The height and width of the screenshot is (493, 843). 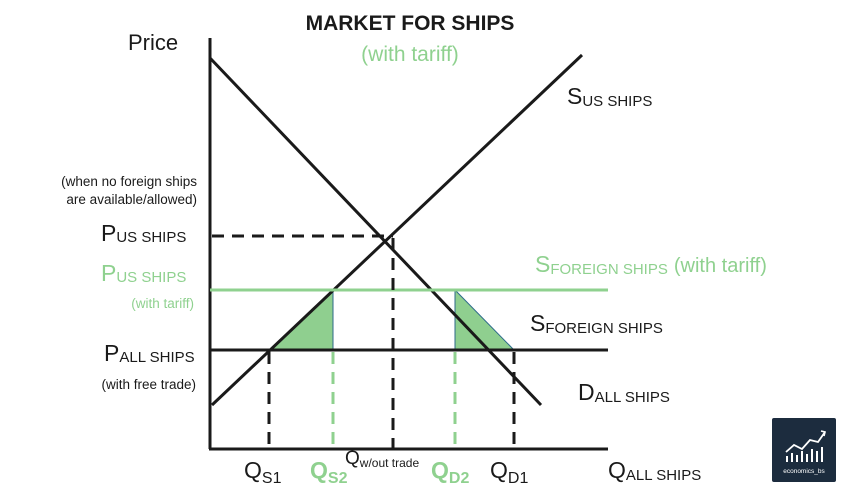 I want to click on p-all-note: (with free trade), so click(x=148, y=384).